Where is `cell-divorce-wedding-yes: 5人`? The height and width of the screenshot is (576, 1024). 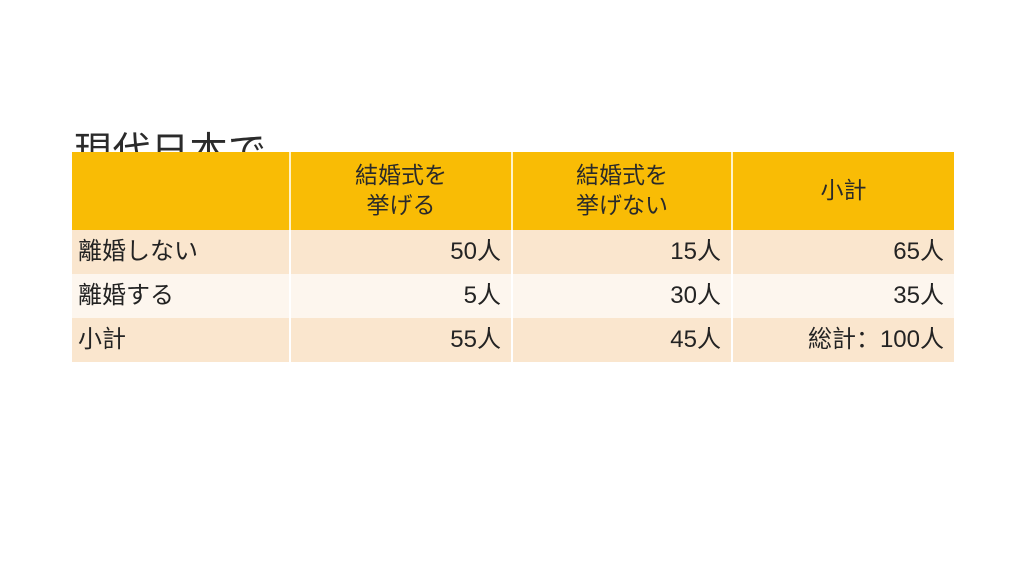 cell-divorce-wedding-yes: 5人 is located at coordinates (401, 296).